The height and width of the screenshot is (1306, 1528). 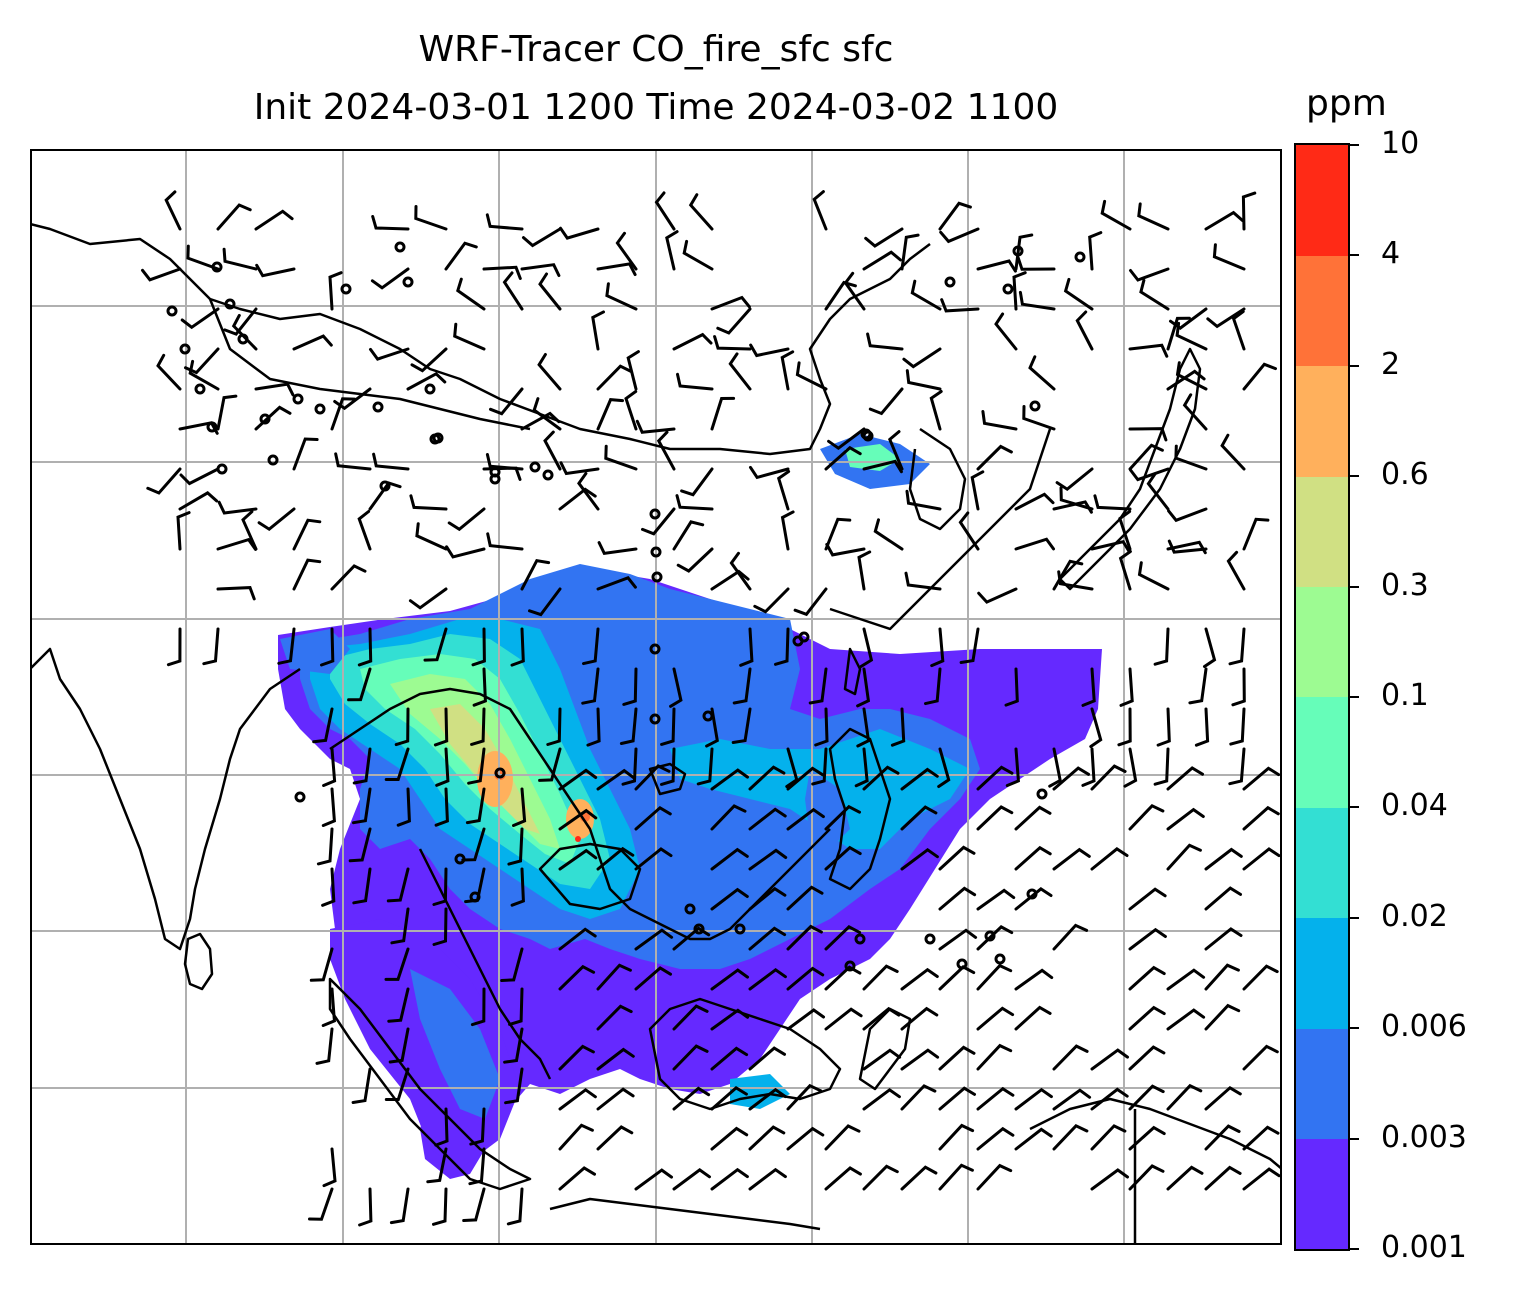 What do you see at coordinates (885, 1049) in the screenshot?
I see `sulawesi-coast` at bounding box center [885, 1049].